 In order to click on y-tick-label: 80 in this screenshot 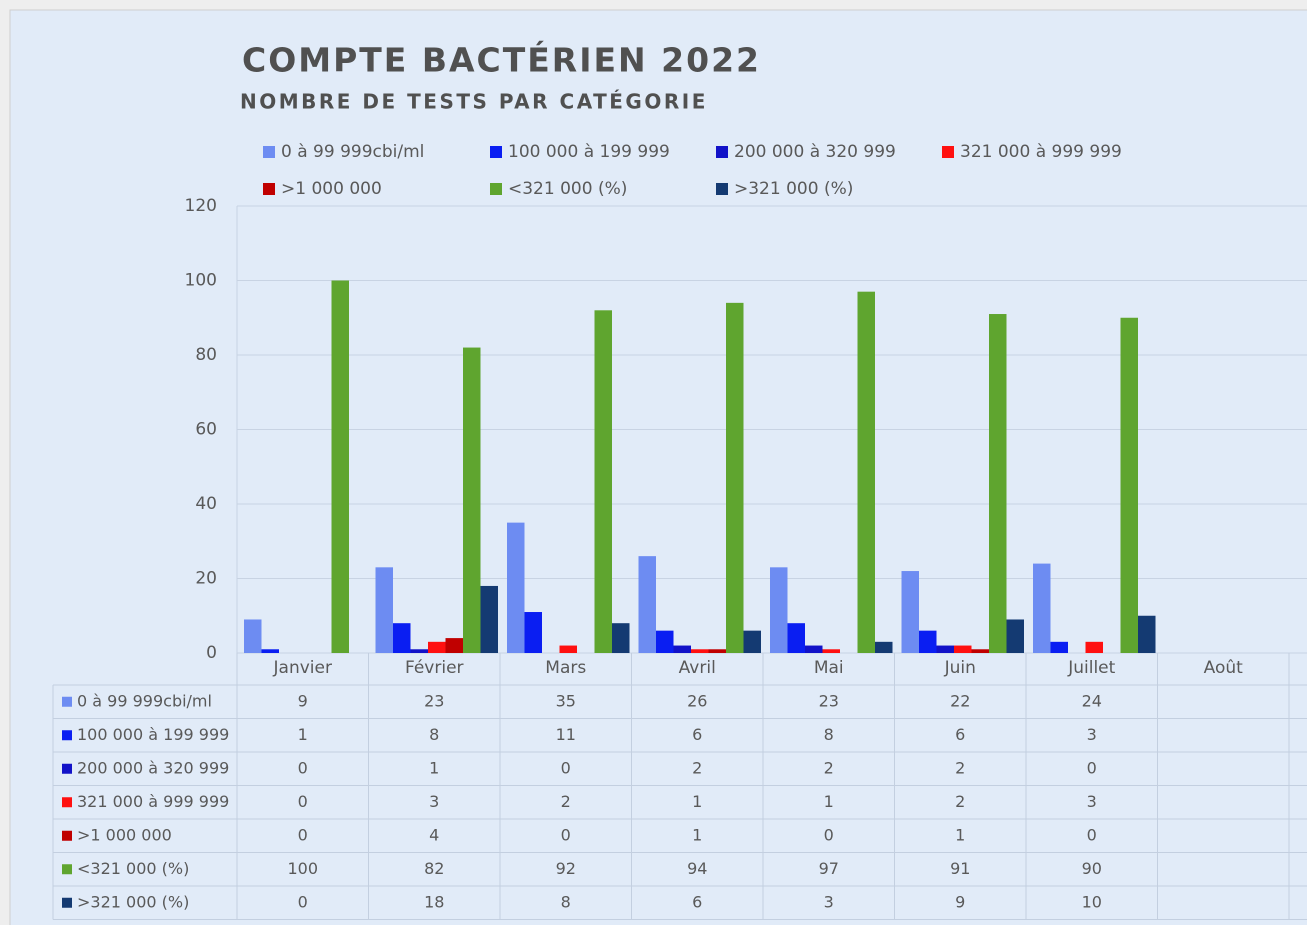, I will do `click(206, 355)`.